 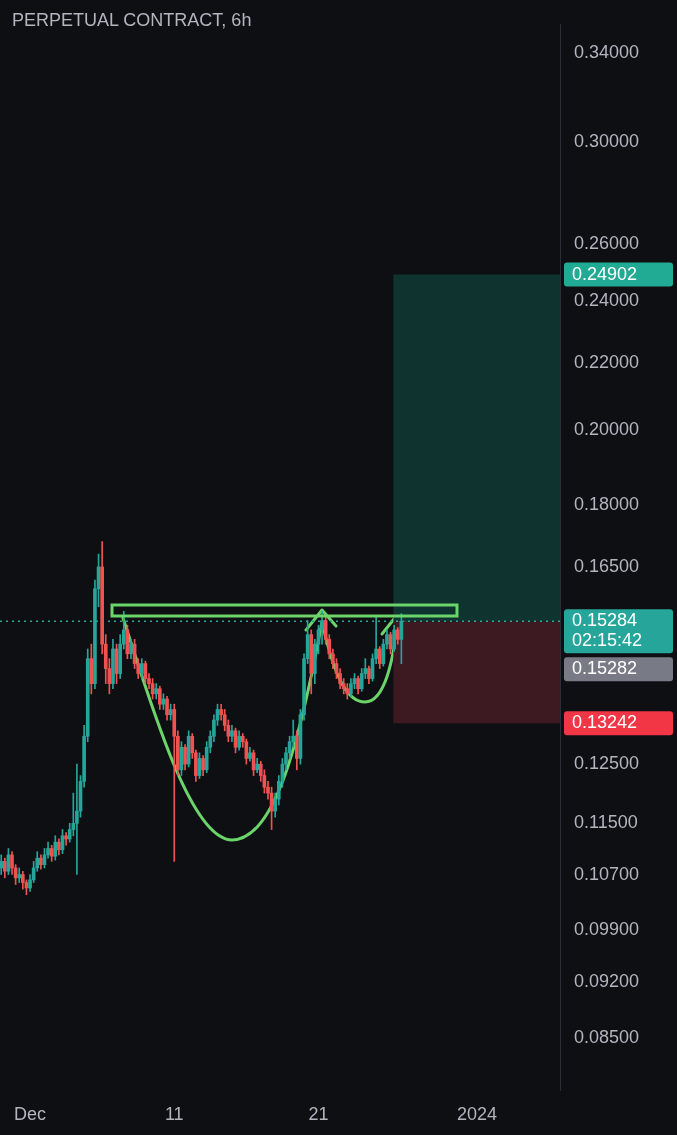 I want to click on y-tick-label: 0.12500, so click(x=607, y=763).